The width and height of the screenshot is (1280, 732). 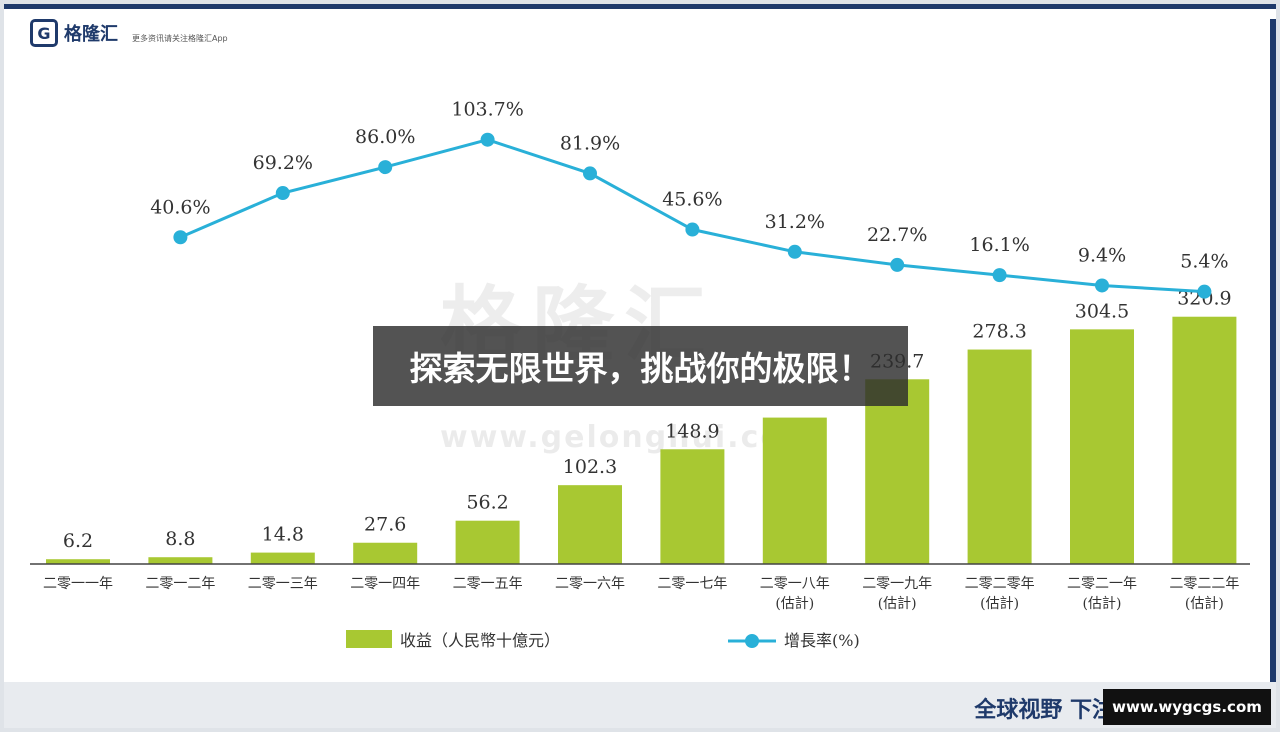 What do you see at coordinates (1273, 364) in the screenshot?
I see `right-accent-bar` at bounding box center [1273, 364].